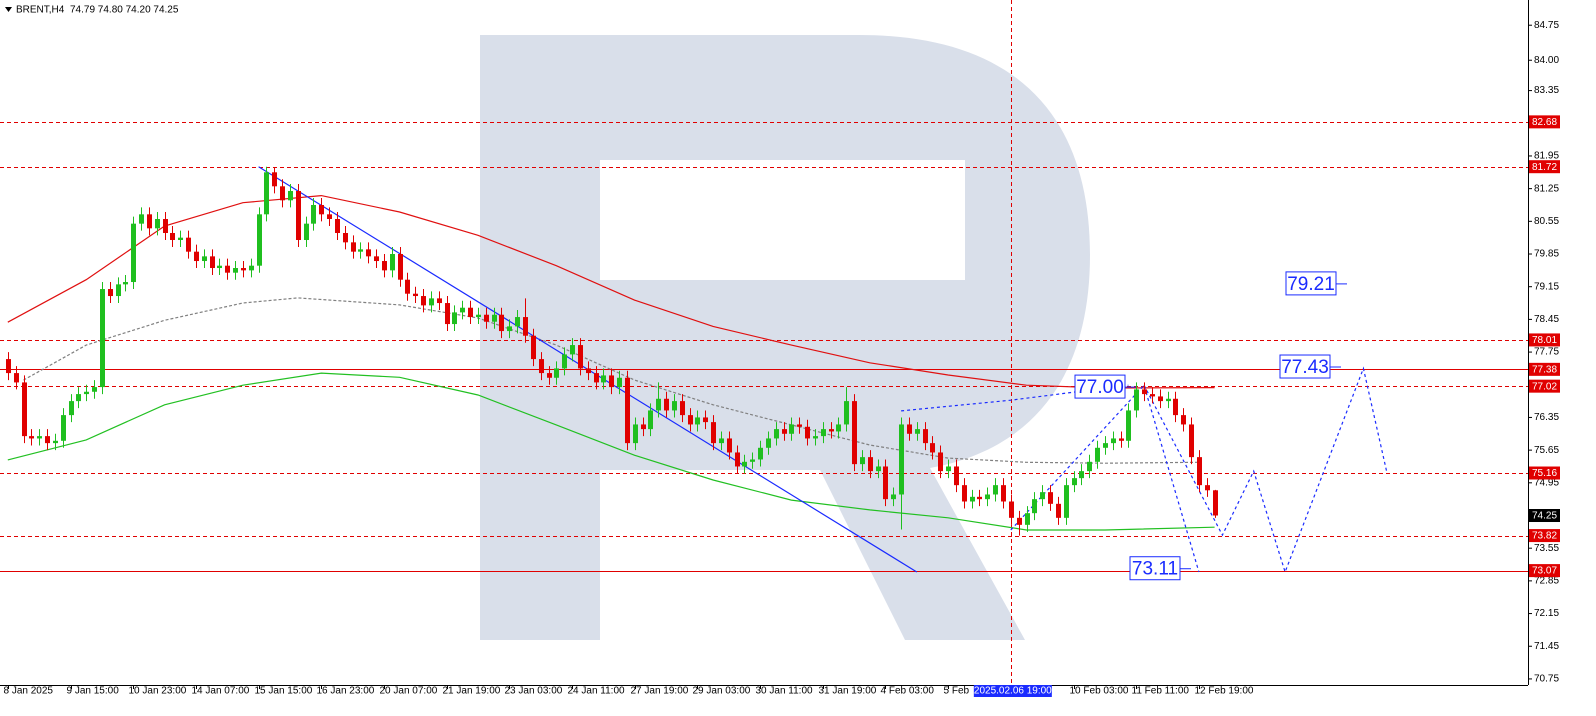  I want to click on time-axis-panel, so click(798, 700).